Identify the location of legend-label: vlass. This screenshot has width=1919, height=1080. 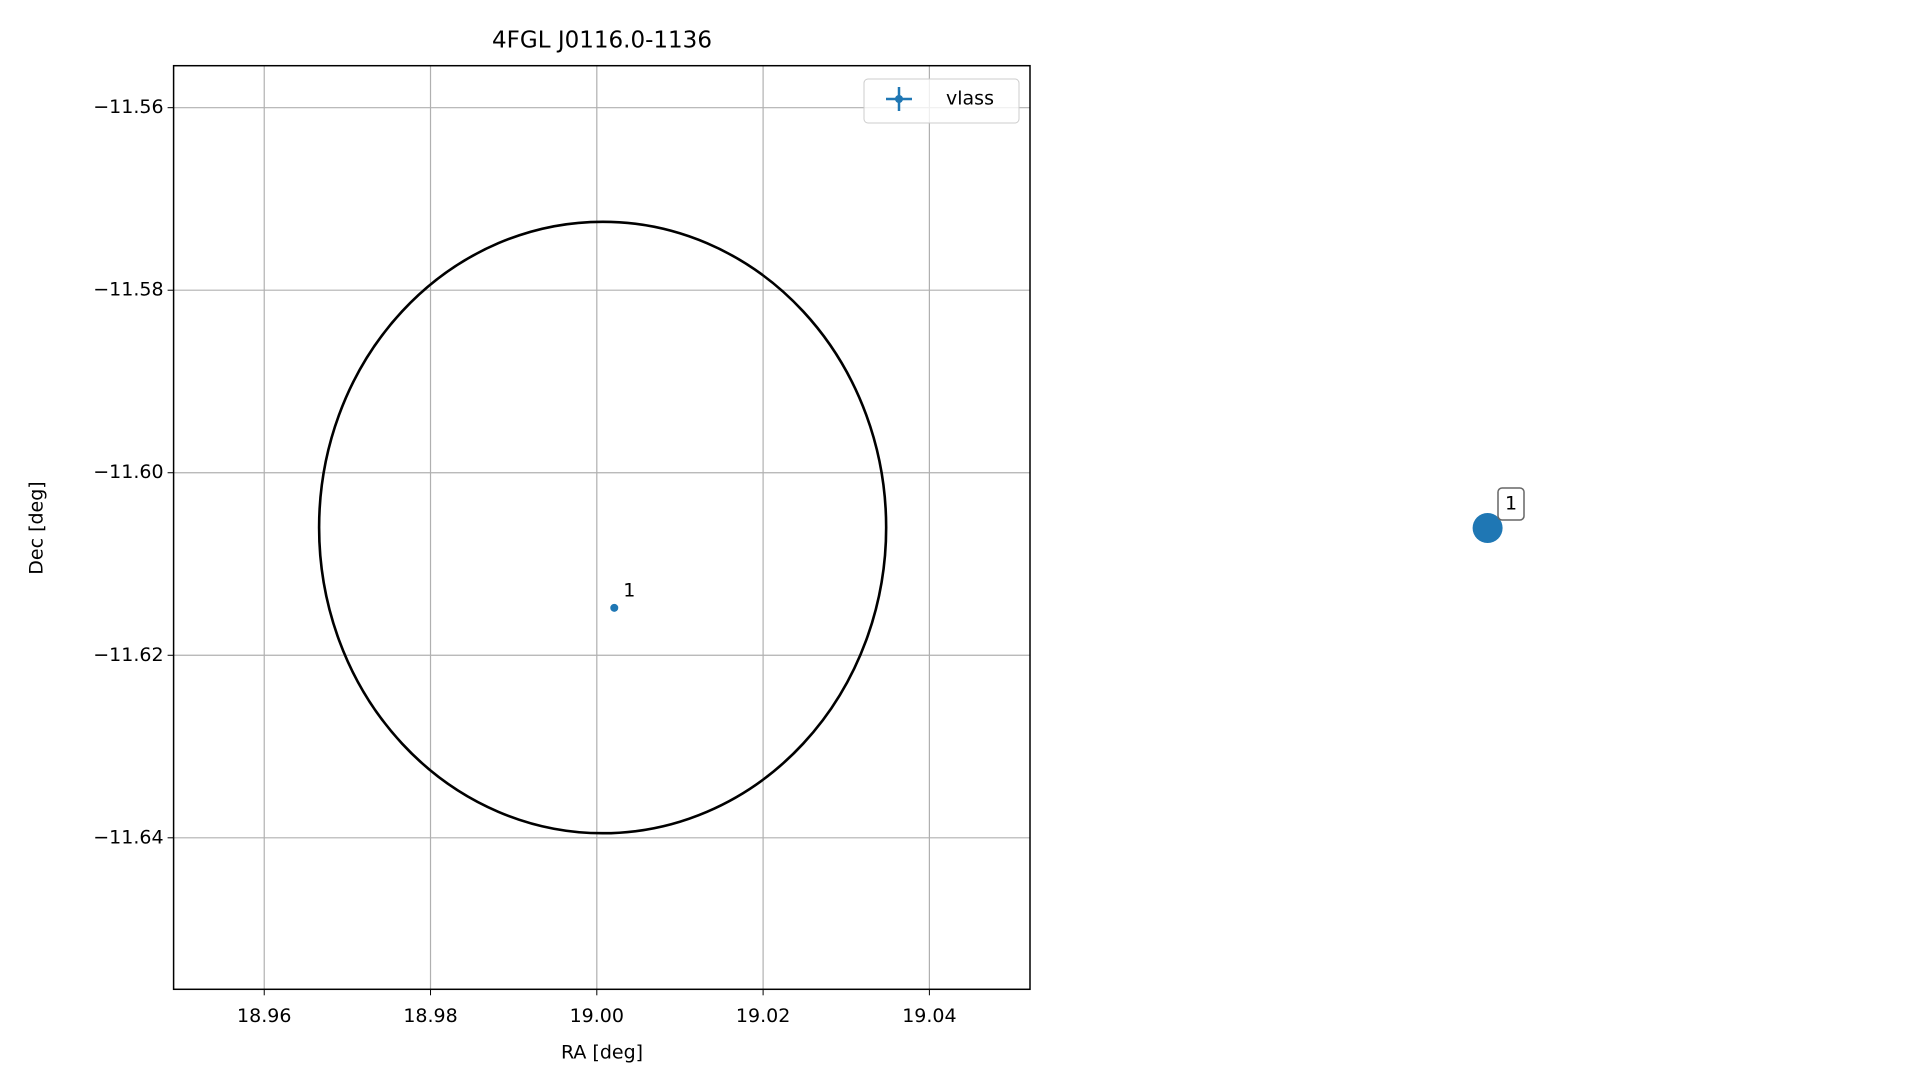
(970, 99).